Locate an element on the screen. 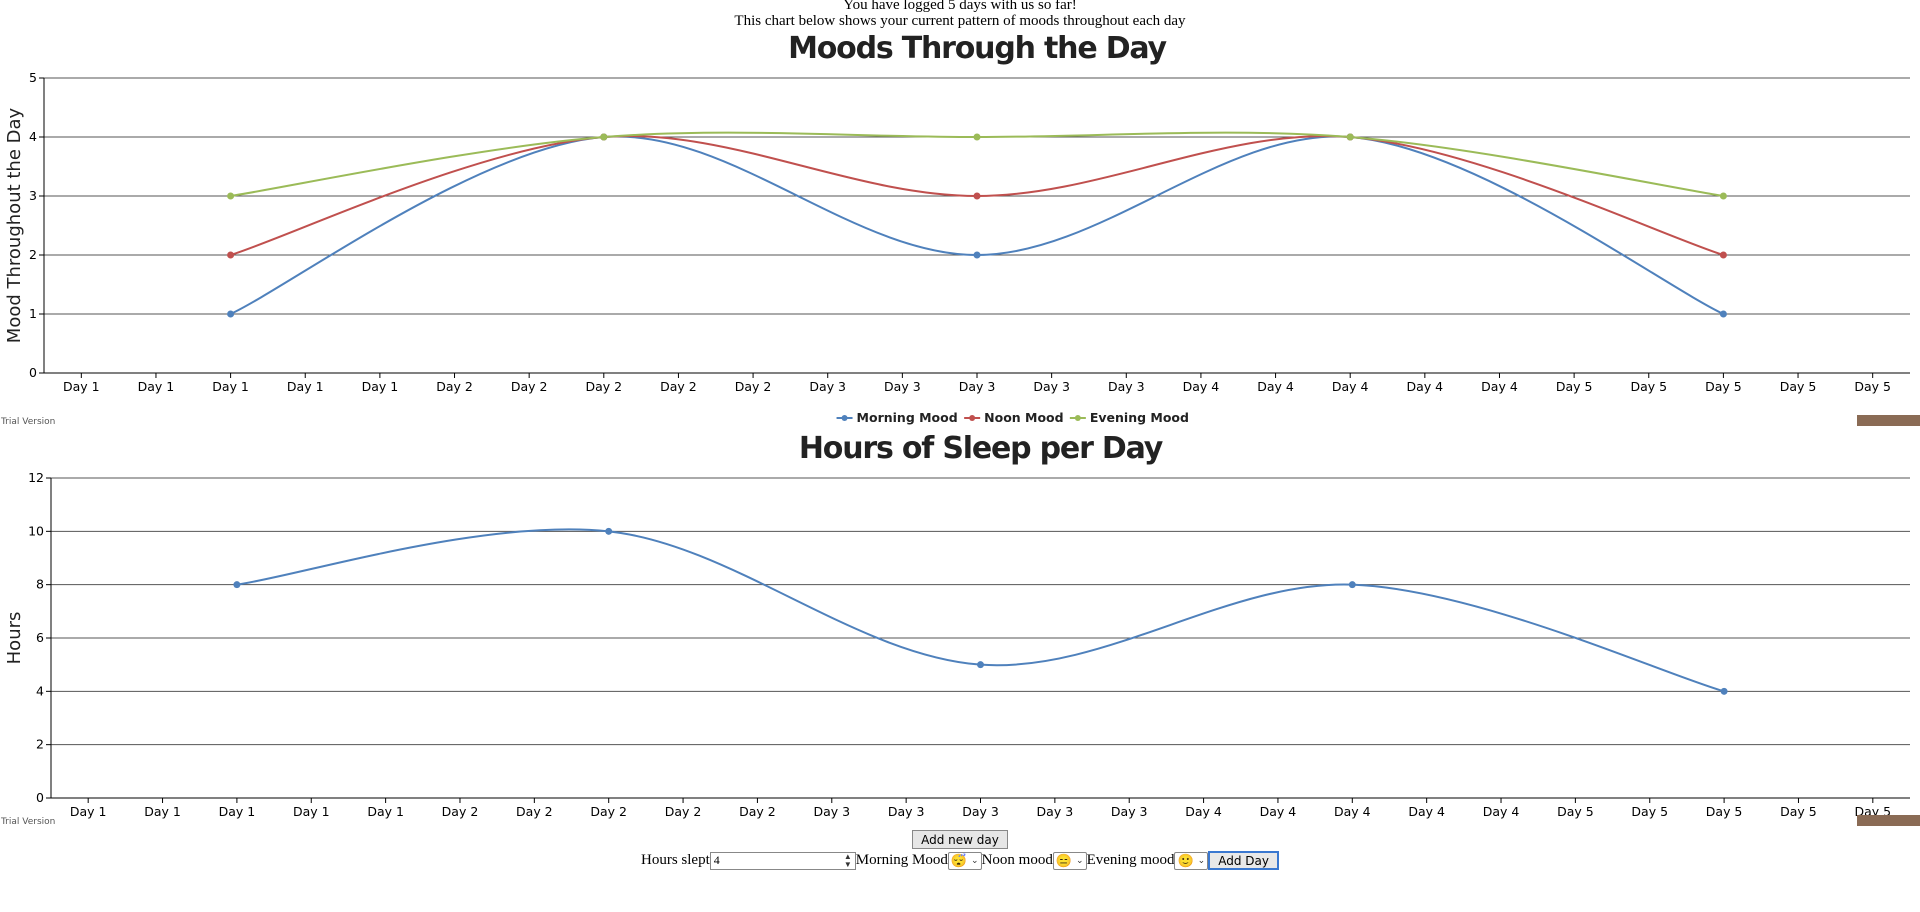 This screenshot has height=912, width=1920. add-new-day-button: Add new day is located at coordinates (960, 839).